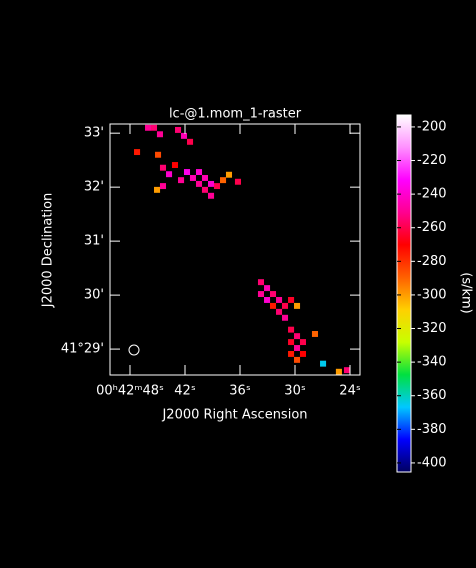 The width and height of the screenshot is (476, 568). I want to click on x-tick-label: 00ʰ42ᵐ48ˢ, so click(130, 391).